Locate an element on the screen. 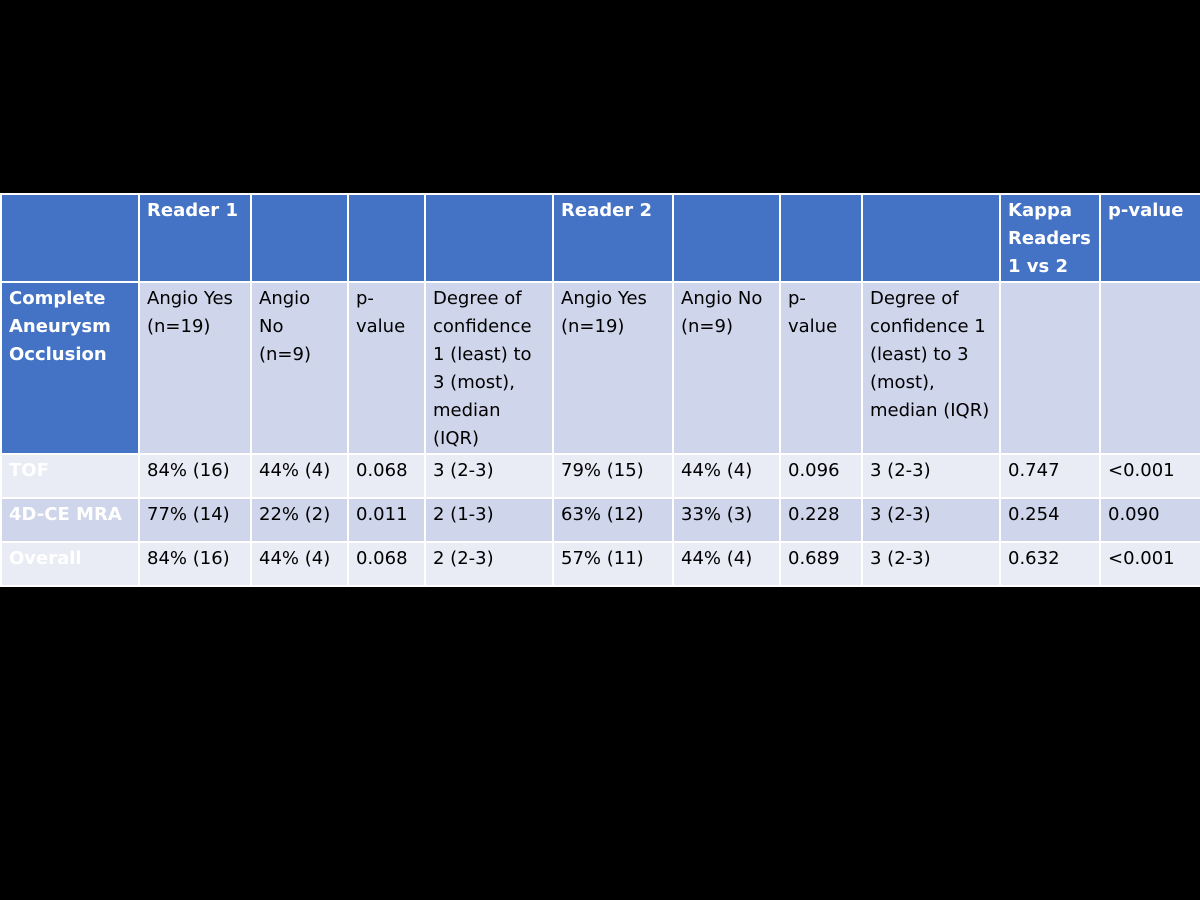  table-cell: 77% (14) is located at coordinates (195, 520).